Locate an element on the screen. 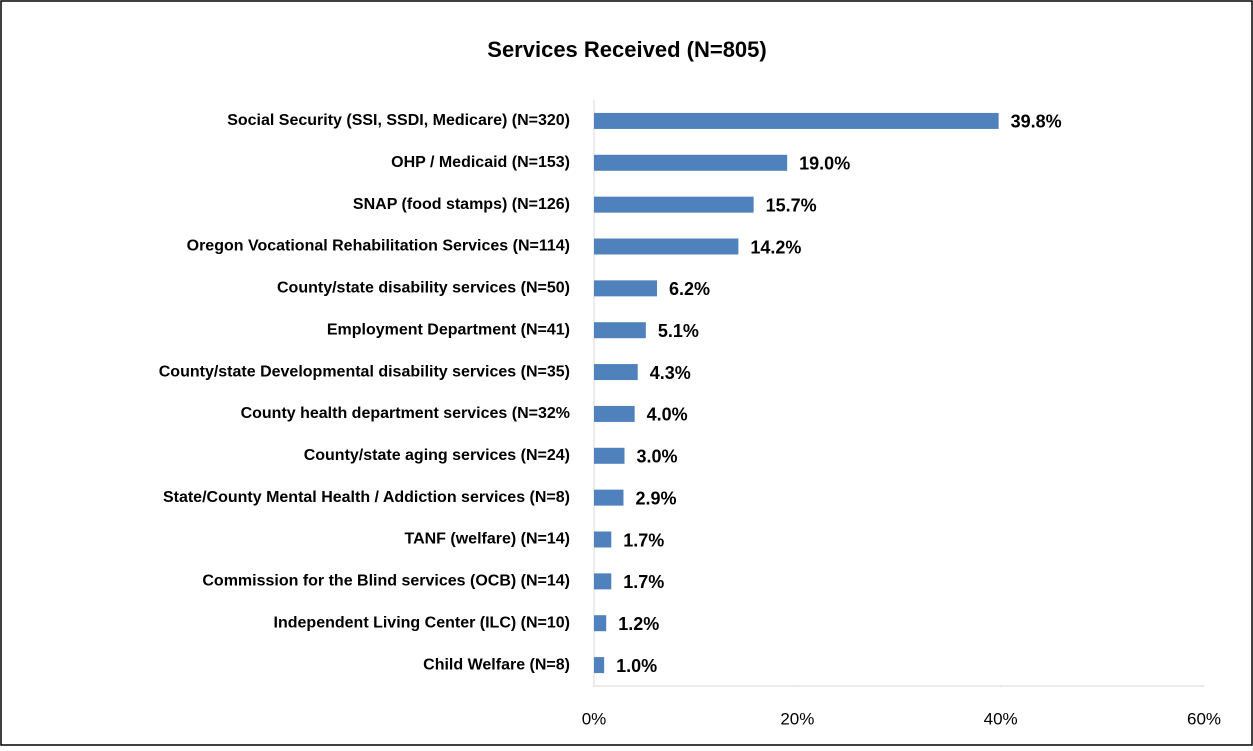 This screenshot has width=1253, height=751. chart-title: Services Received (N=805) is located at coordinates (626, 49).